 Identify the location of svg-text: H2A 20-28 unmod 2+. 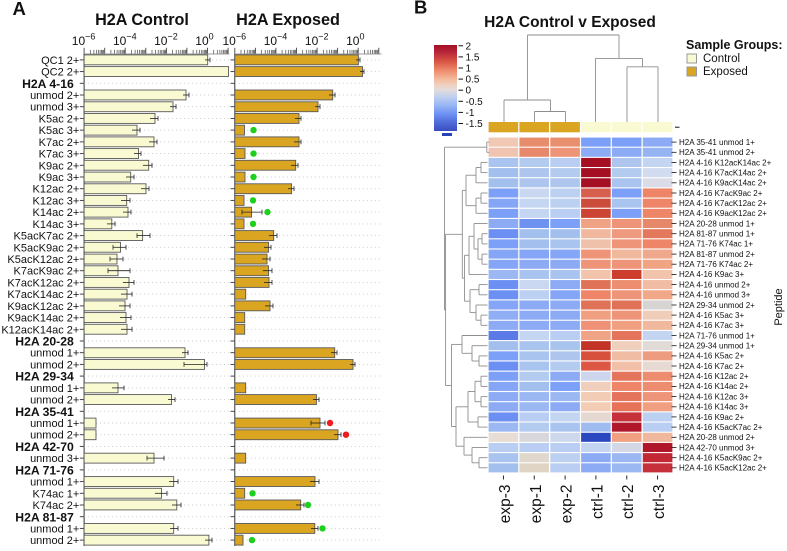
(717, 437).